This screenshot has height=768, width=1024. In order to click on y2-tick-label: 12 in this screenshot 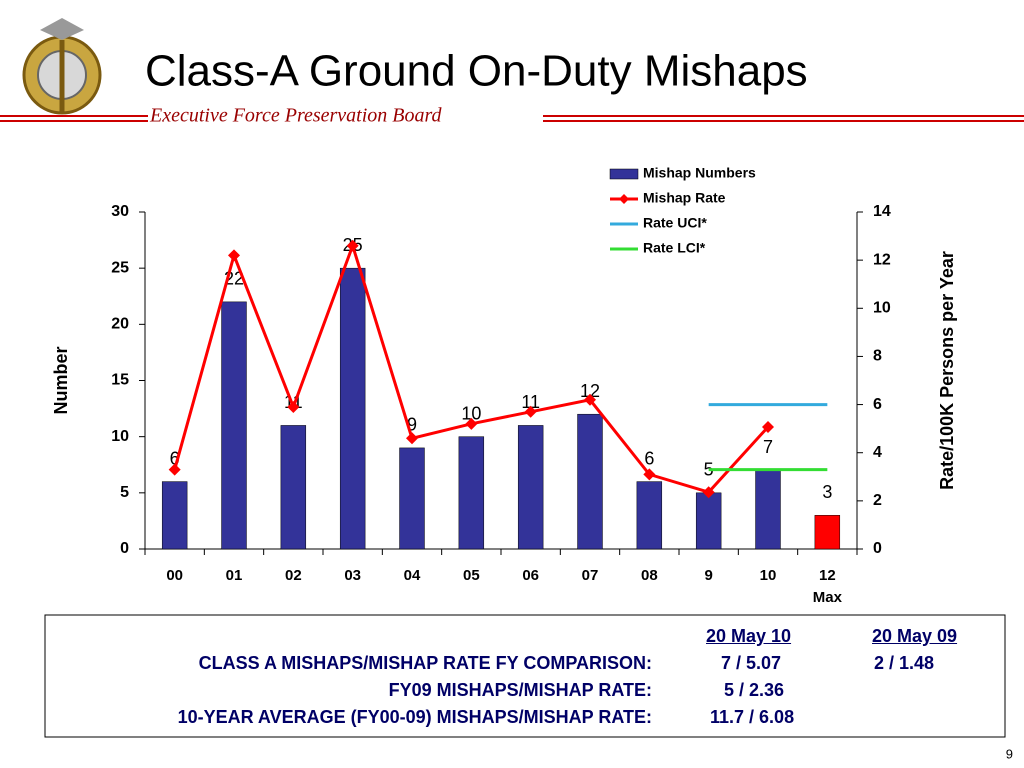, I will do `click(882, 259)`.